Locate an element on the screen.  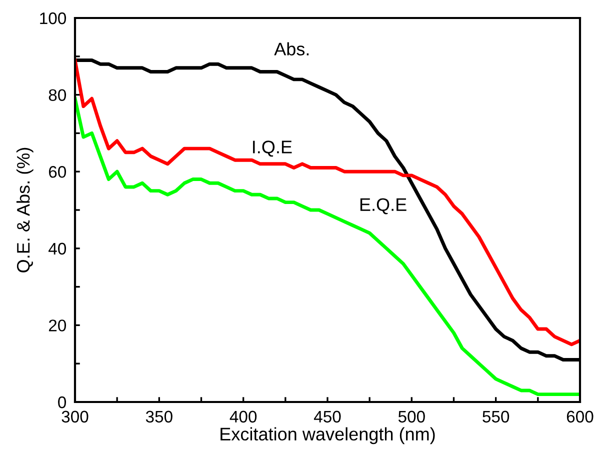
x-tick-label: 450 is located at coordinates (327, 416).